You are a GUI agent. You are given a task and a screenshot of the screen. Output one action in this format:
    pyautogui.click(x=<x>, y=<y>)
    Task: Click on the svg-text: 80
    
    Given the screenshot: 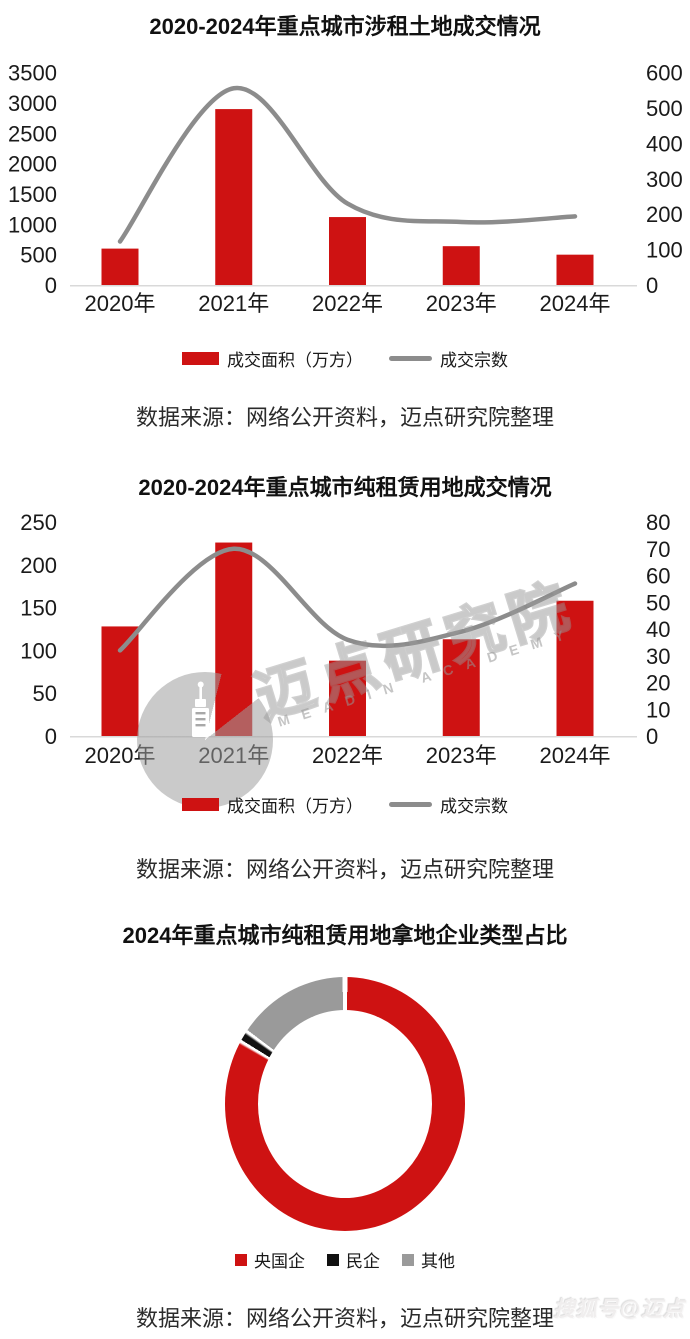 What is the action you would take?
    pyautogui.click(x=658, y=522)
    